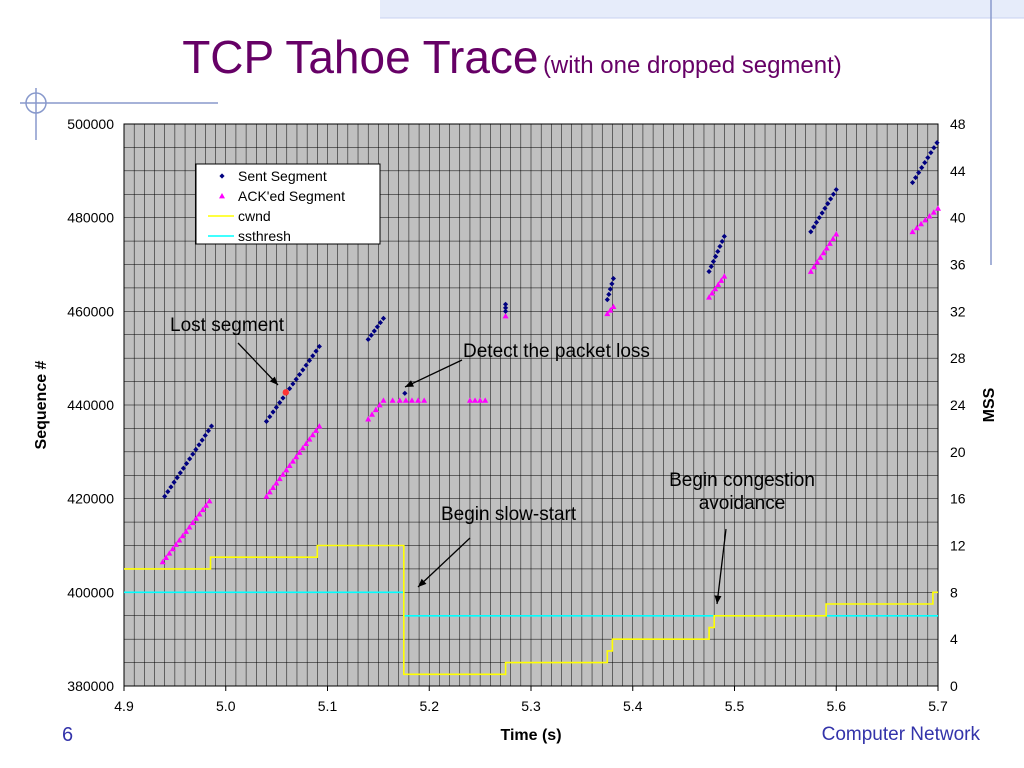 The height and width of the screenshot is (768, 1024). Describe the element at coordinates (291, 196) in the screenshot. I see `legend-label: ACK'ed Segment` at that location.